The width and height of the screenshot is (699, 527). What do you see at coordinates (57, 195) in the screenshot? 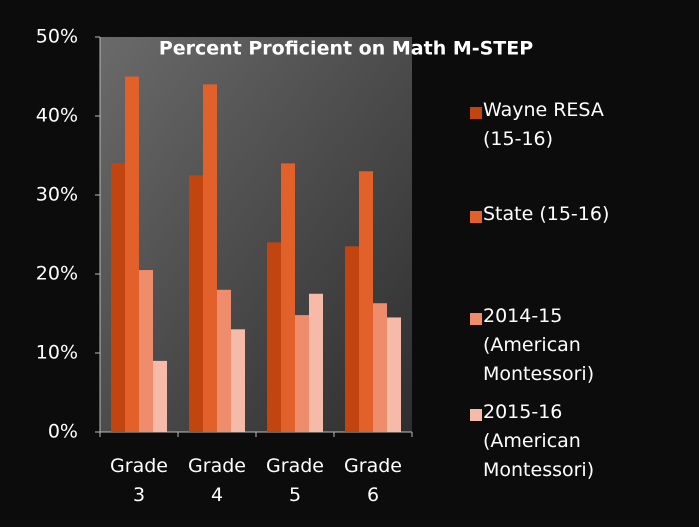
I see `y-tick-label: 30%` at bounding box center [57, 195].